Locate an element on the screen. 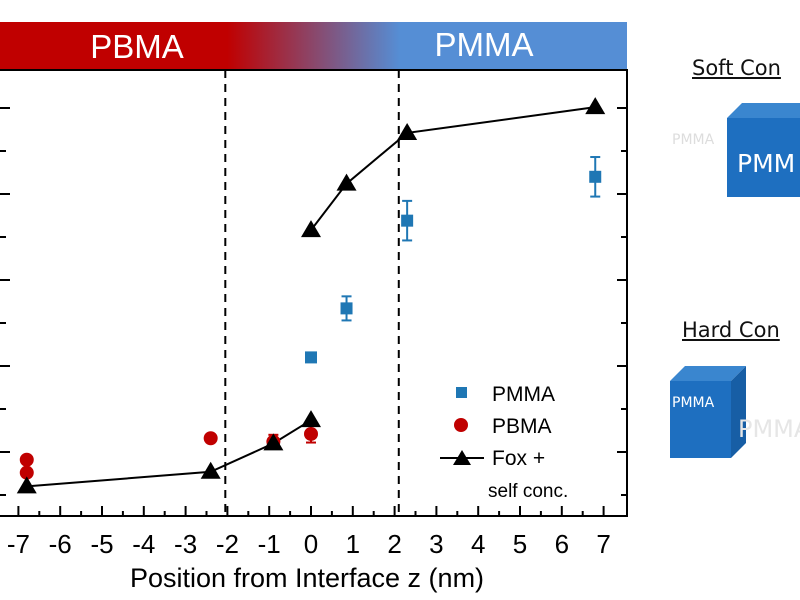 The height and width of the screenshot is (600, 800). hard-cube-label: PMMA is located at coordinates (693, 403).